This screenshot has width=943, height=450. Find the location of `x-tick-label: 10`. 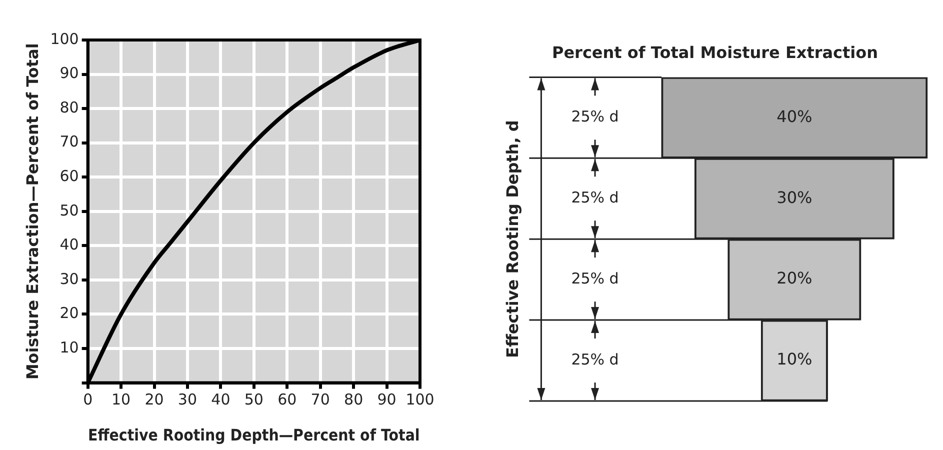

x-tick-label: 10 is located at coordinates (121, 399).